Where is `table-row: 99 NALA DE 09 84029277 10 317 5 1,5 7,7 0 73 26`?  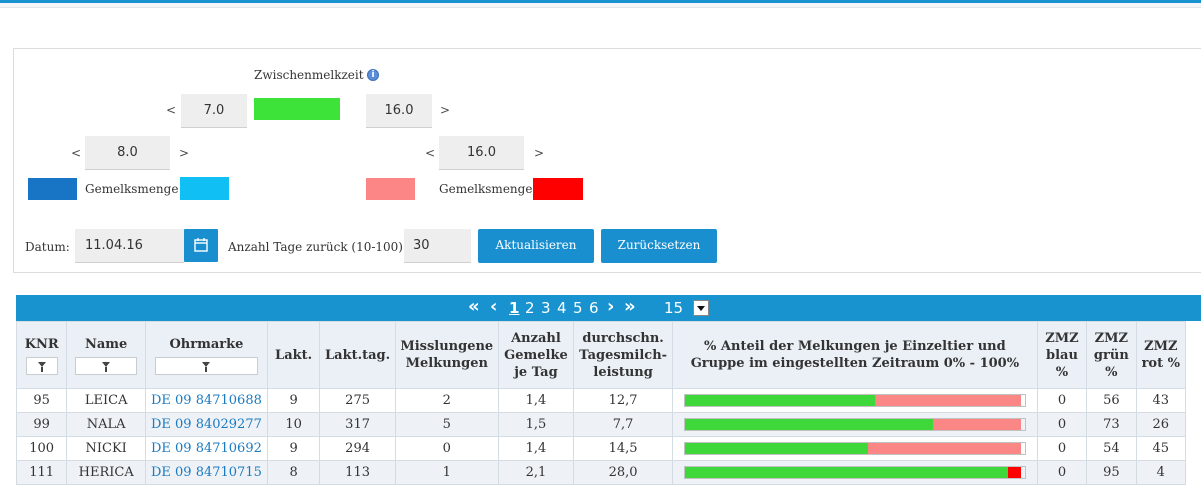
table-row: 99 NALA DE 09 84029277 10 317 5 1,5 7,7 0 73 26 is located at coordinates (601, 424).